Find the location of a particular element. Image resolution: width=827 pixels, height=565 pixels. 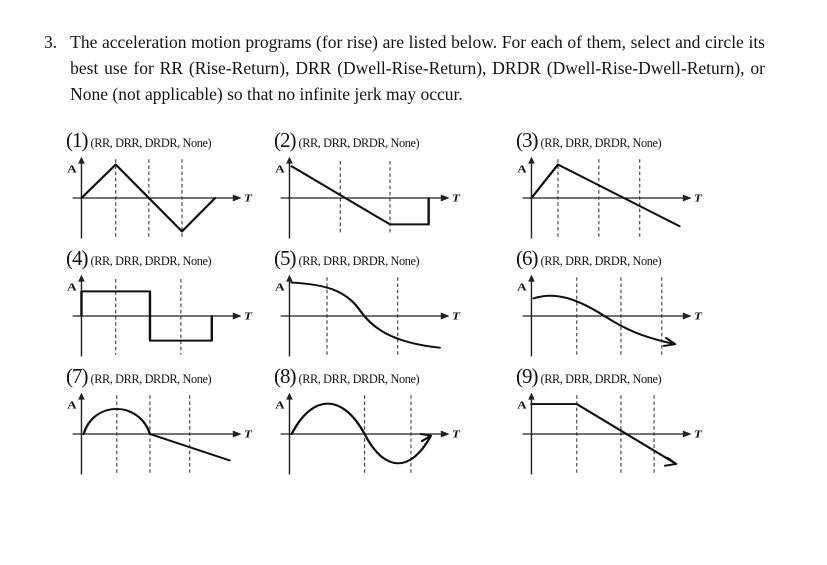

program-cell: (6) (RR, DRR, DRDR, None) A T is located at coordinates (636, 303).